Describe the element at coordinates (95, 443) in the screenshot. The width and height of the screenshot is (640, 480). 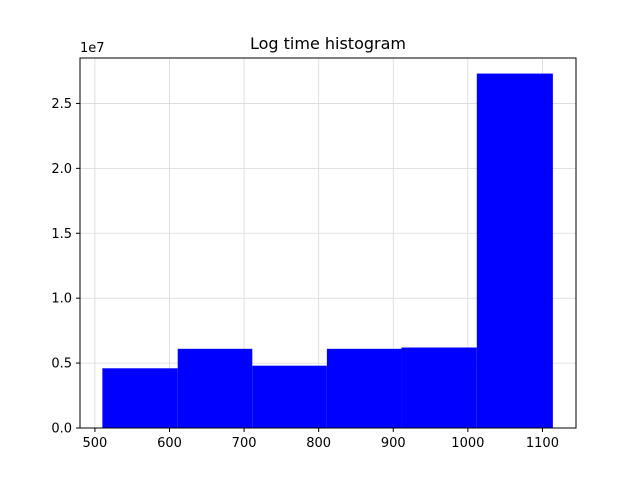
I see `x-tick-label: 500` at that location.